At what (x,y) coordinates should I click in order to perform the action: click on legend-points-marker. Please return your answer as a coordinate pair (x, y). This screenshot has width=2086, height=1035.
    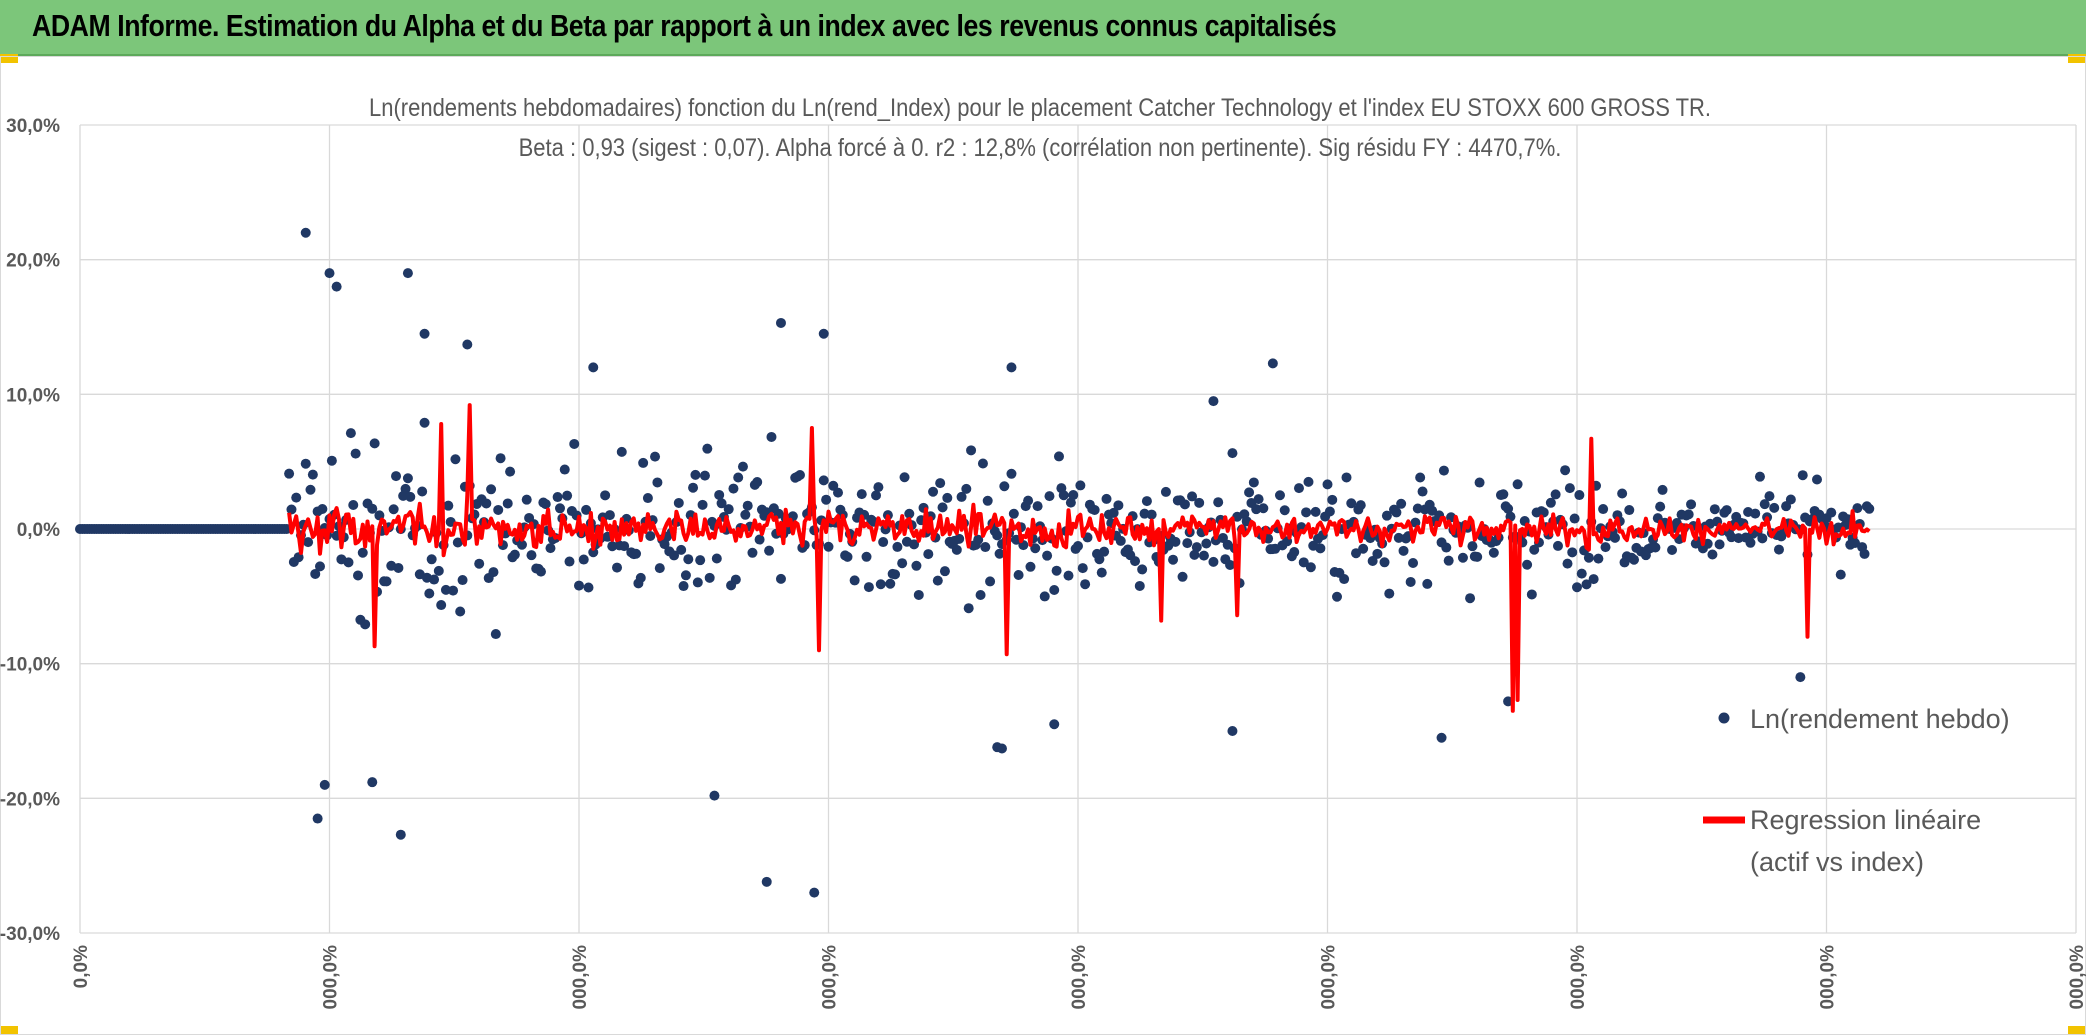
    Looking at the image, I should click on (1724, 718).